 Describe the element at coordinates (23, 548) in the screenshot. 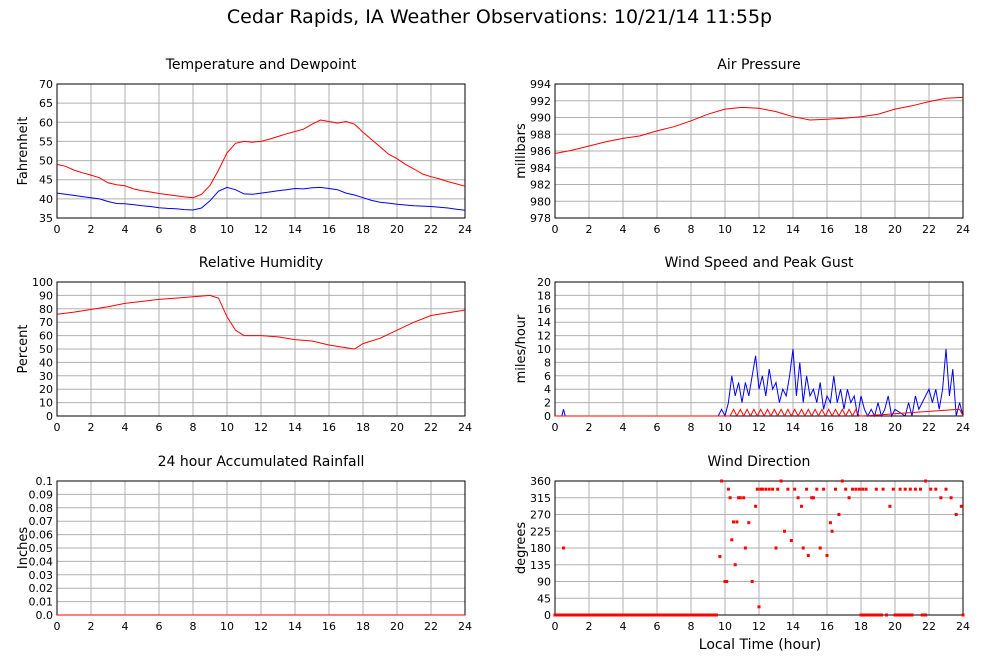

I see `y-axis-label: Inches` at that location.